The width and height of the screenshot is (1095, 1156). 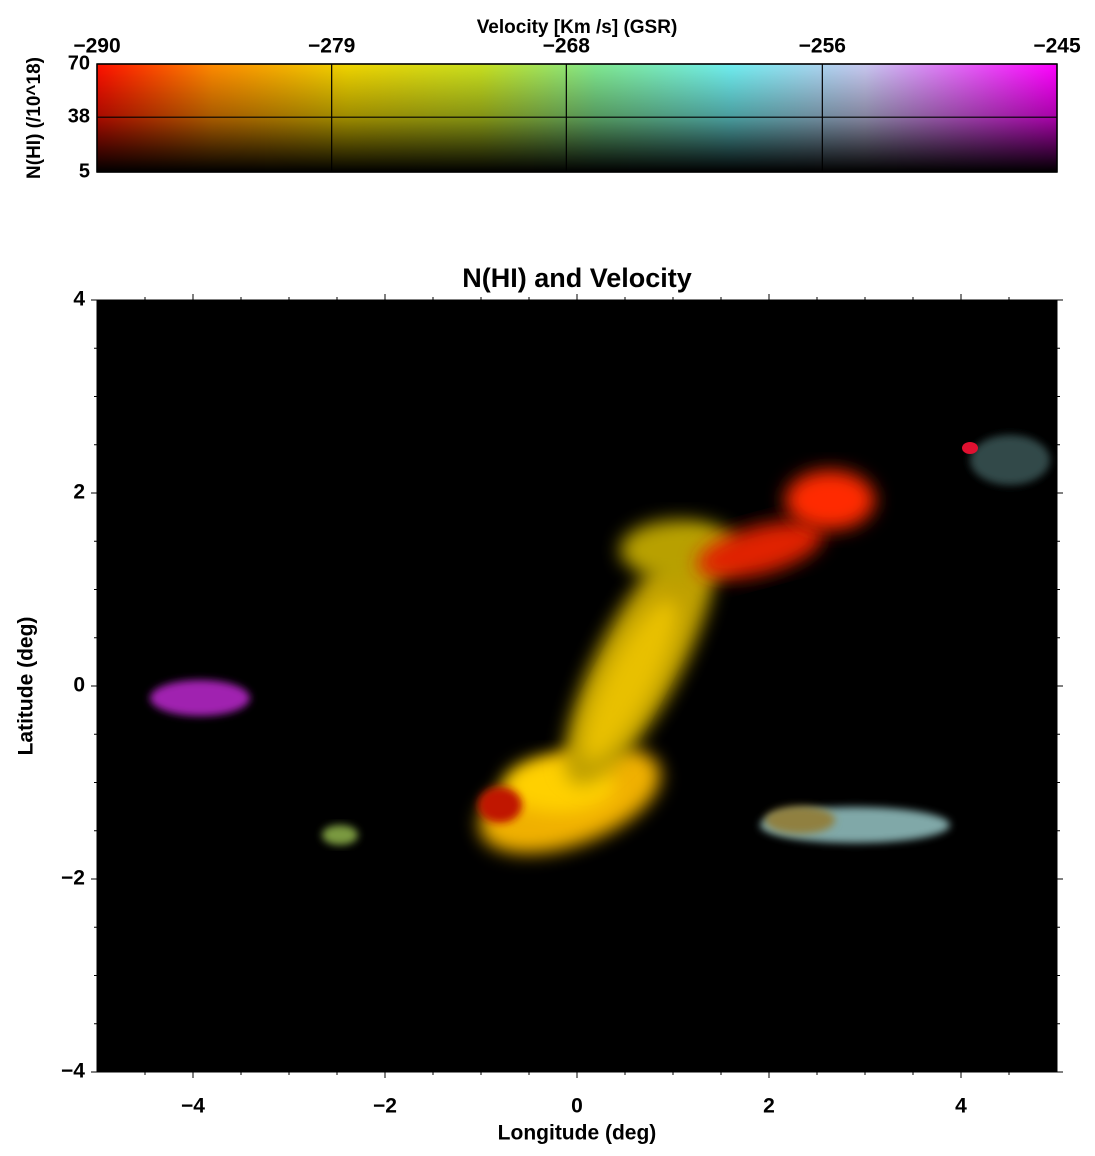 I want to click on colorbar-frame, so click(x=577, y=118).